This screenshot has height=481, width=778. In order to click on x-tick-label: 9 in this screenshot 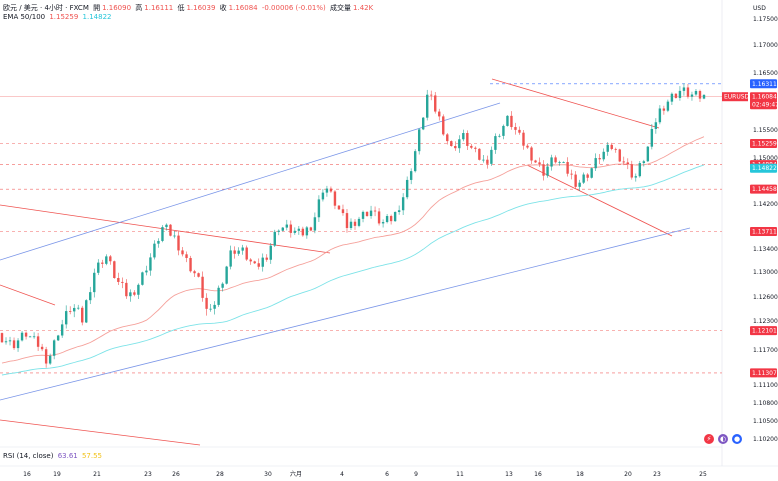, I will do `click(416, 474)`.